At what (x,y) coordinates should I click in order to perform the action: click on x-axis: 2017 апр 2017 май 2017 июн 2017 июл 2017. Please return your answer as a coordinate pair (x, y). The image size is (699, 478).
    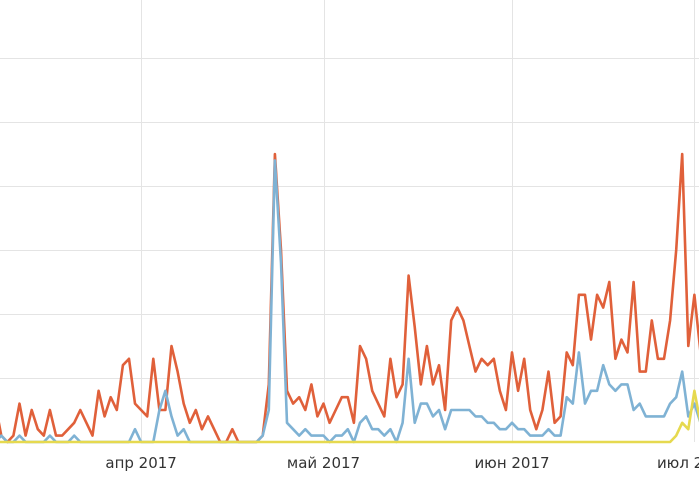
    Looking at the image, I should click on (402, 463).